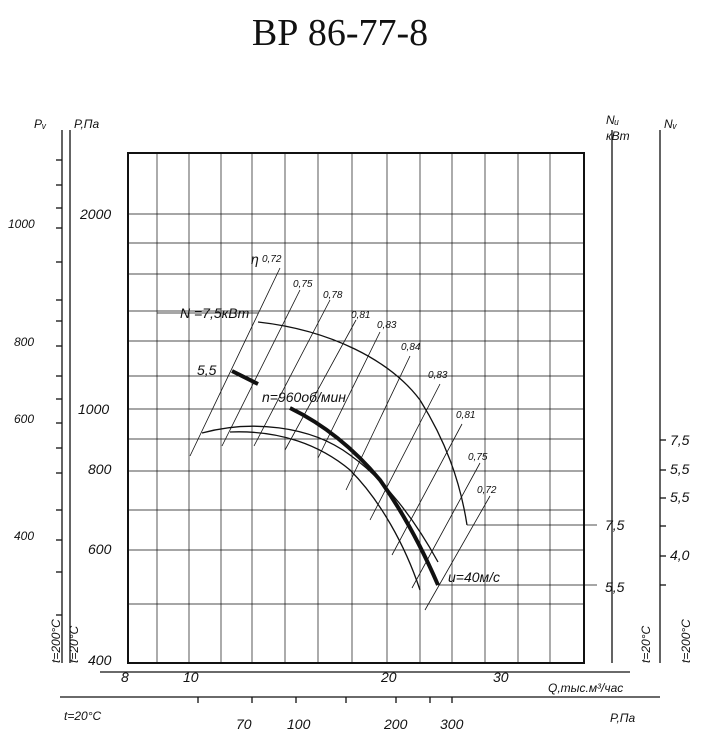  What do you see at coordinates (622, 718) in the screenshot?
I see `x-bottom-label: P,Па` at bounding box center [622, 718].